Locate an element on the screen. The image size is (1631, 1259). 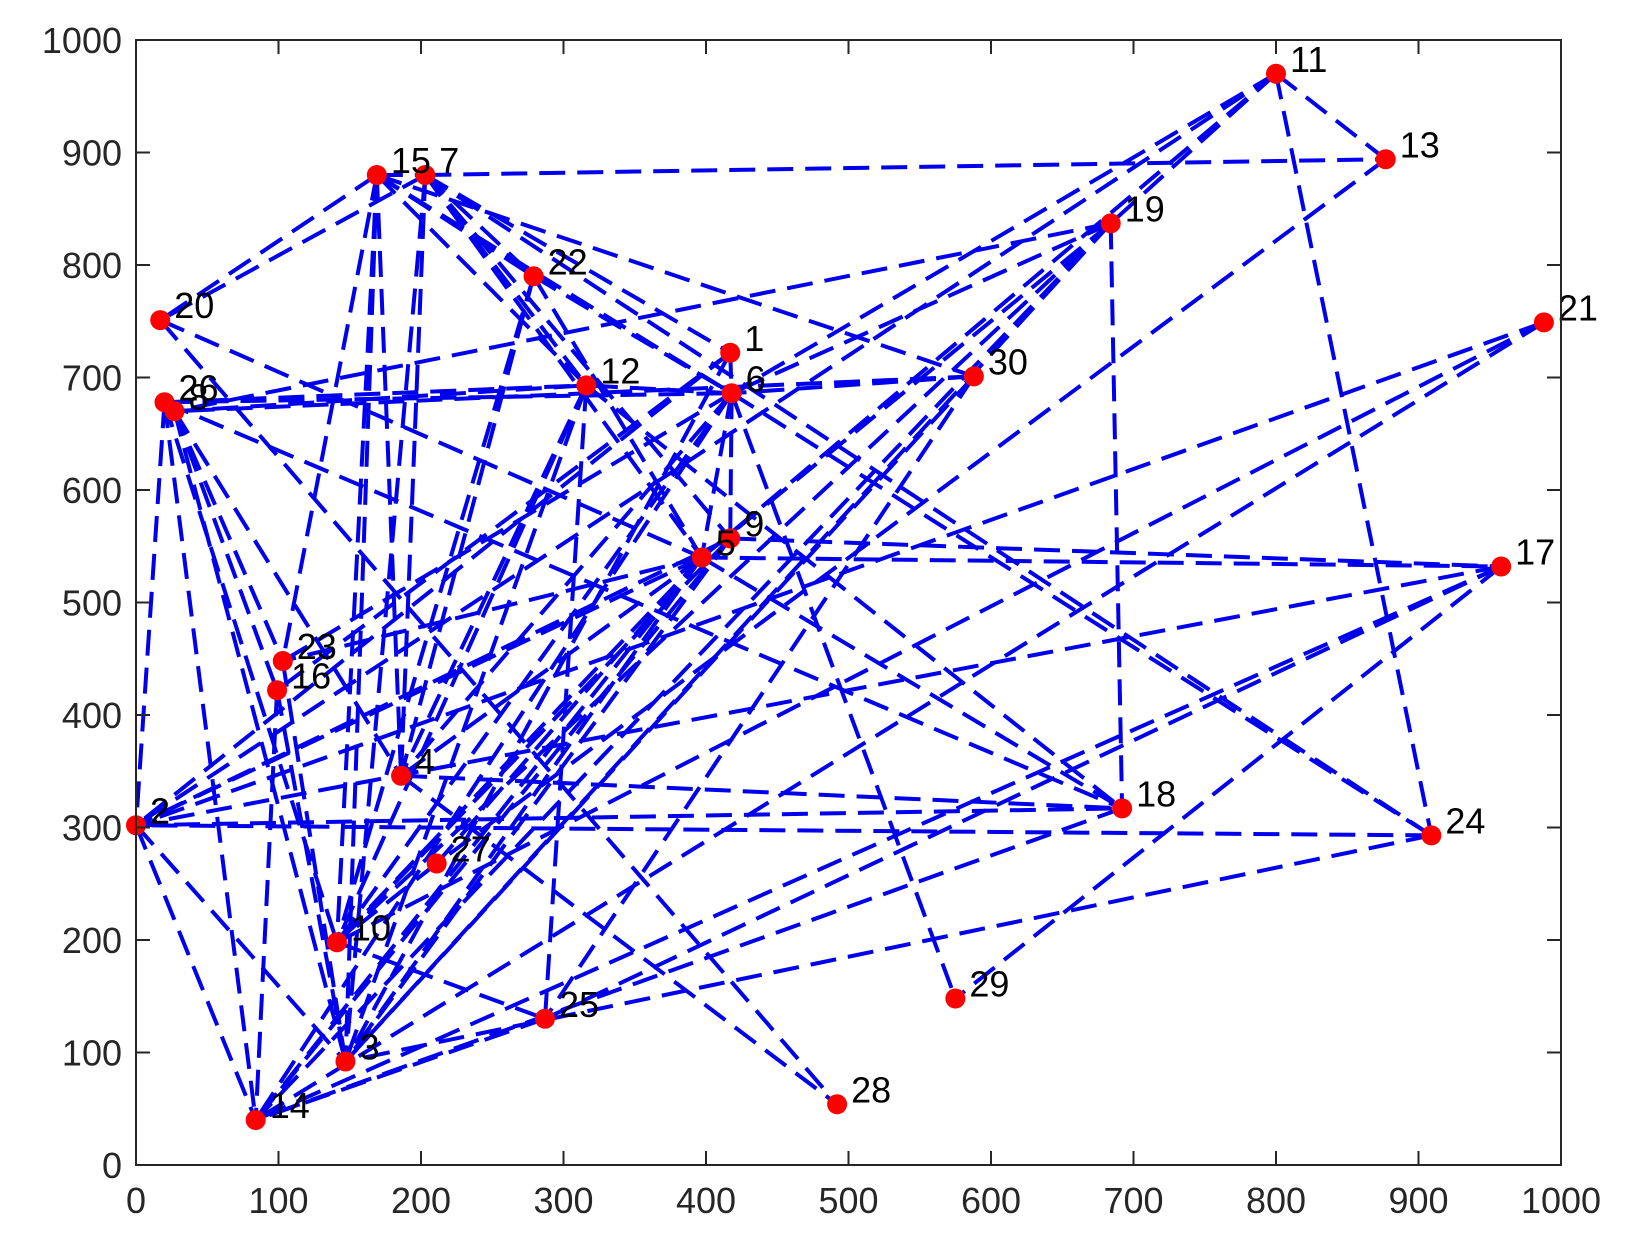
node-label-26: 26 is located at coordinates (199, 387).